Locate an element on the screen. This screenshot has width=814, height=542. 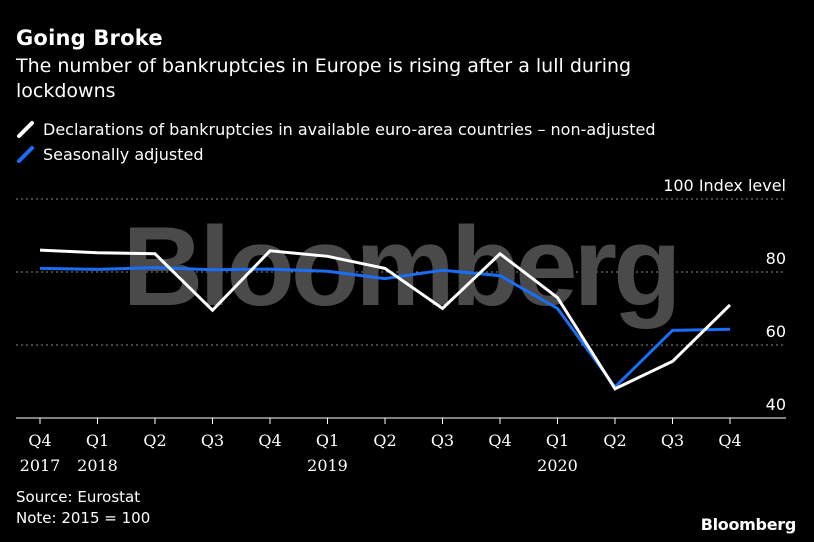
x-tick-label-year: 2017 is located at coordinates (40, 465).